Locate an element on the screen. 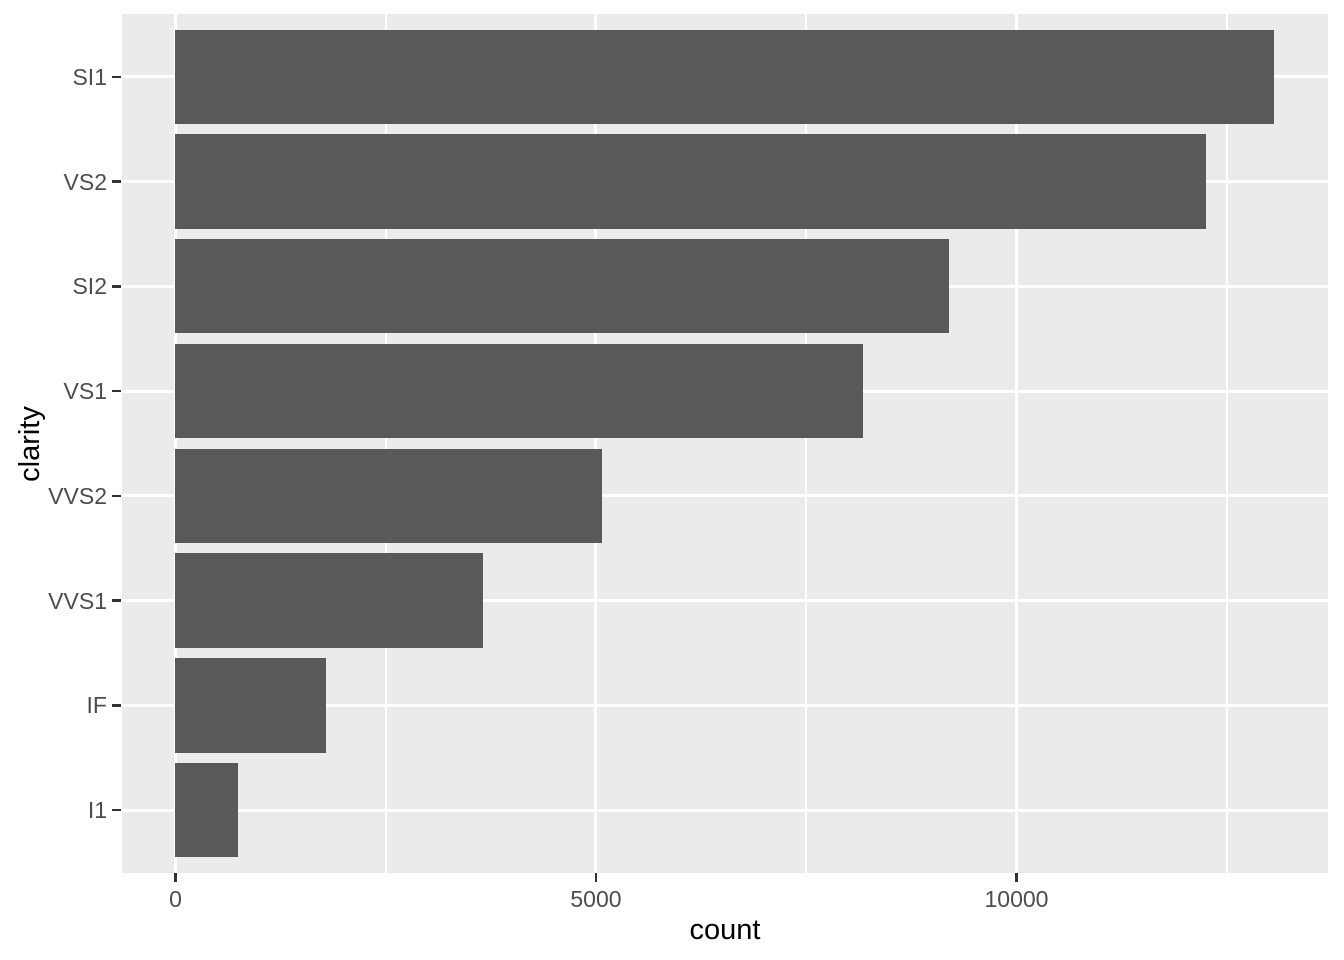 The width and height of the screenshot is (1344, 960). y-tick-label-VS2: VS2 is located at coordinates (85, 181).